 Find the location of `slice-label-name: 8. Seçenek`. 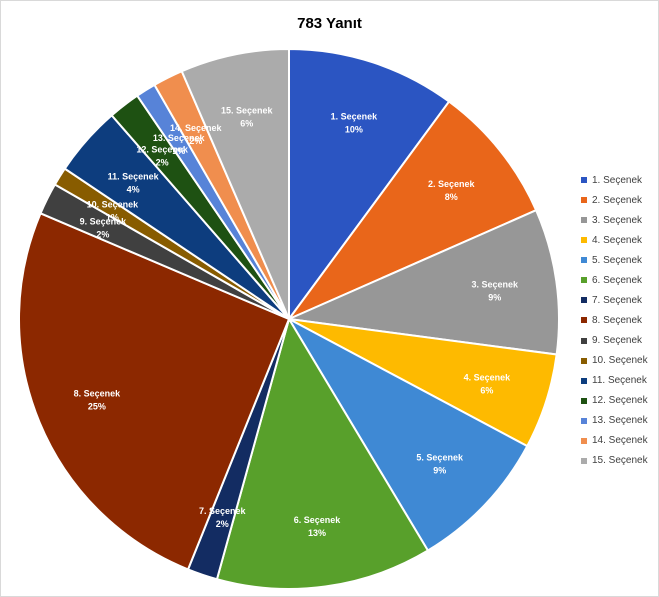

slice-label-name: 8. Seçenek is located at coordinates (98, 394).